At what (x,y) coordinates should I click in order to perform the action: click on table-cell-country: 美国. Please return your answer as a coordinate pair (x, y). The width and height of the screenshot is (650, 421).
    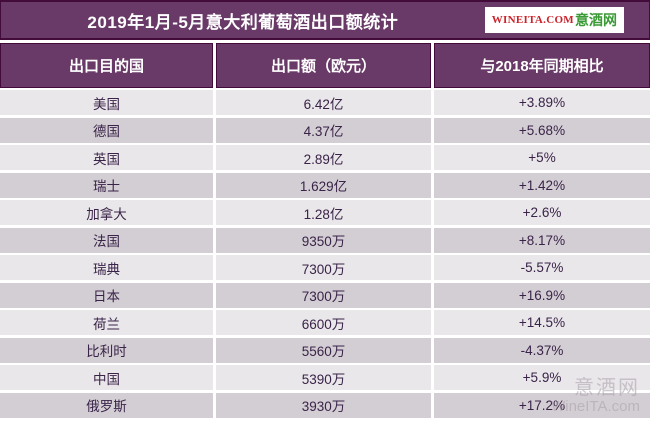
    Looking at the image, I should click on (106, 102).